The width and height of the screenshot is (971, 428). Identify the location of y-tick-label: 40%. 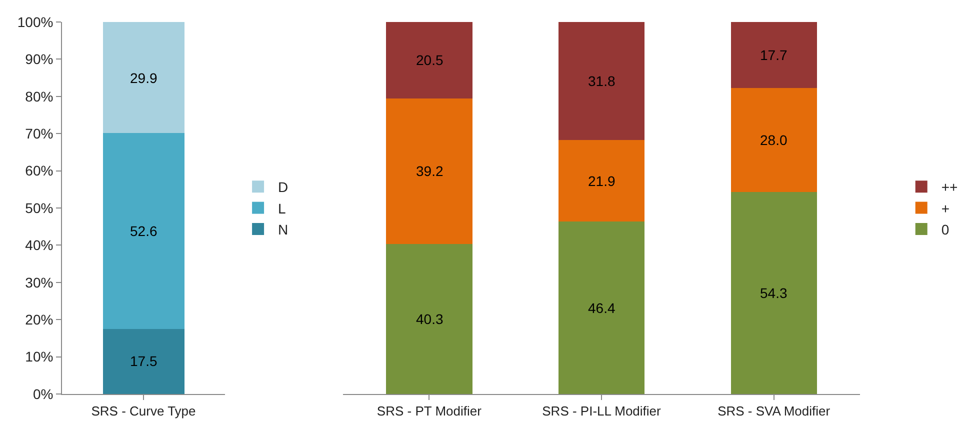
(39, 245).